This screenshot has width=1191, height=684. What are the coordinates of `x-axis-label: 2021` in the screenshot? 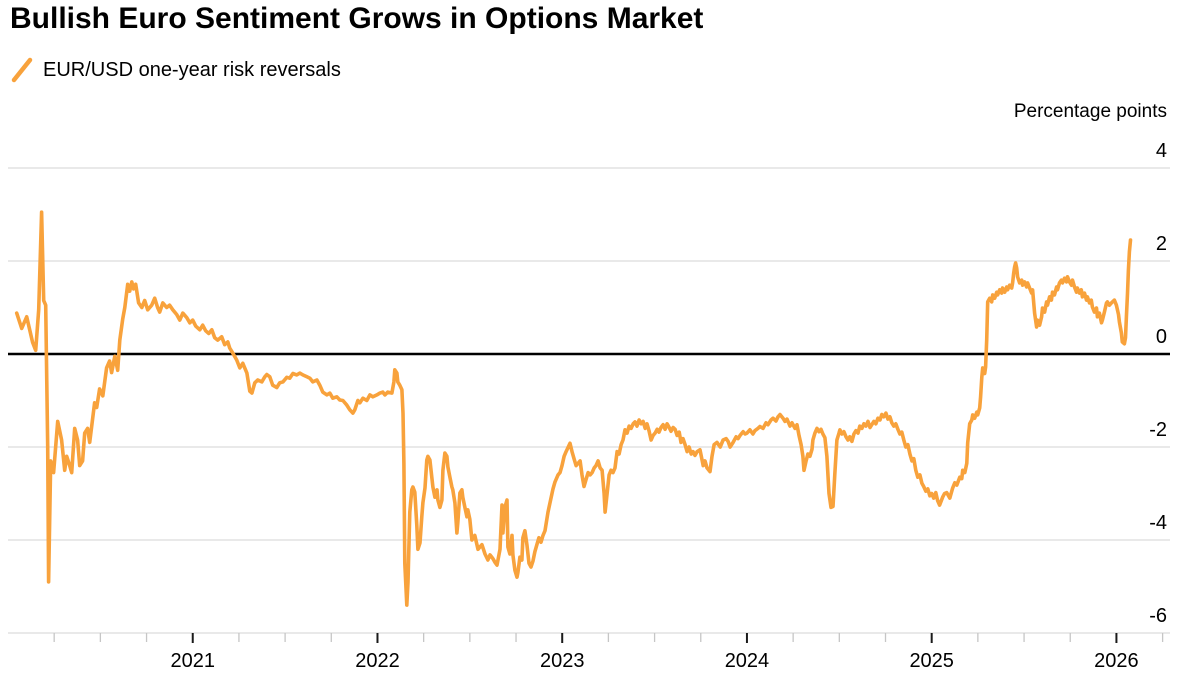 It's located at (192, 661).